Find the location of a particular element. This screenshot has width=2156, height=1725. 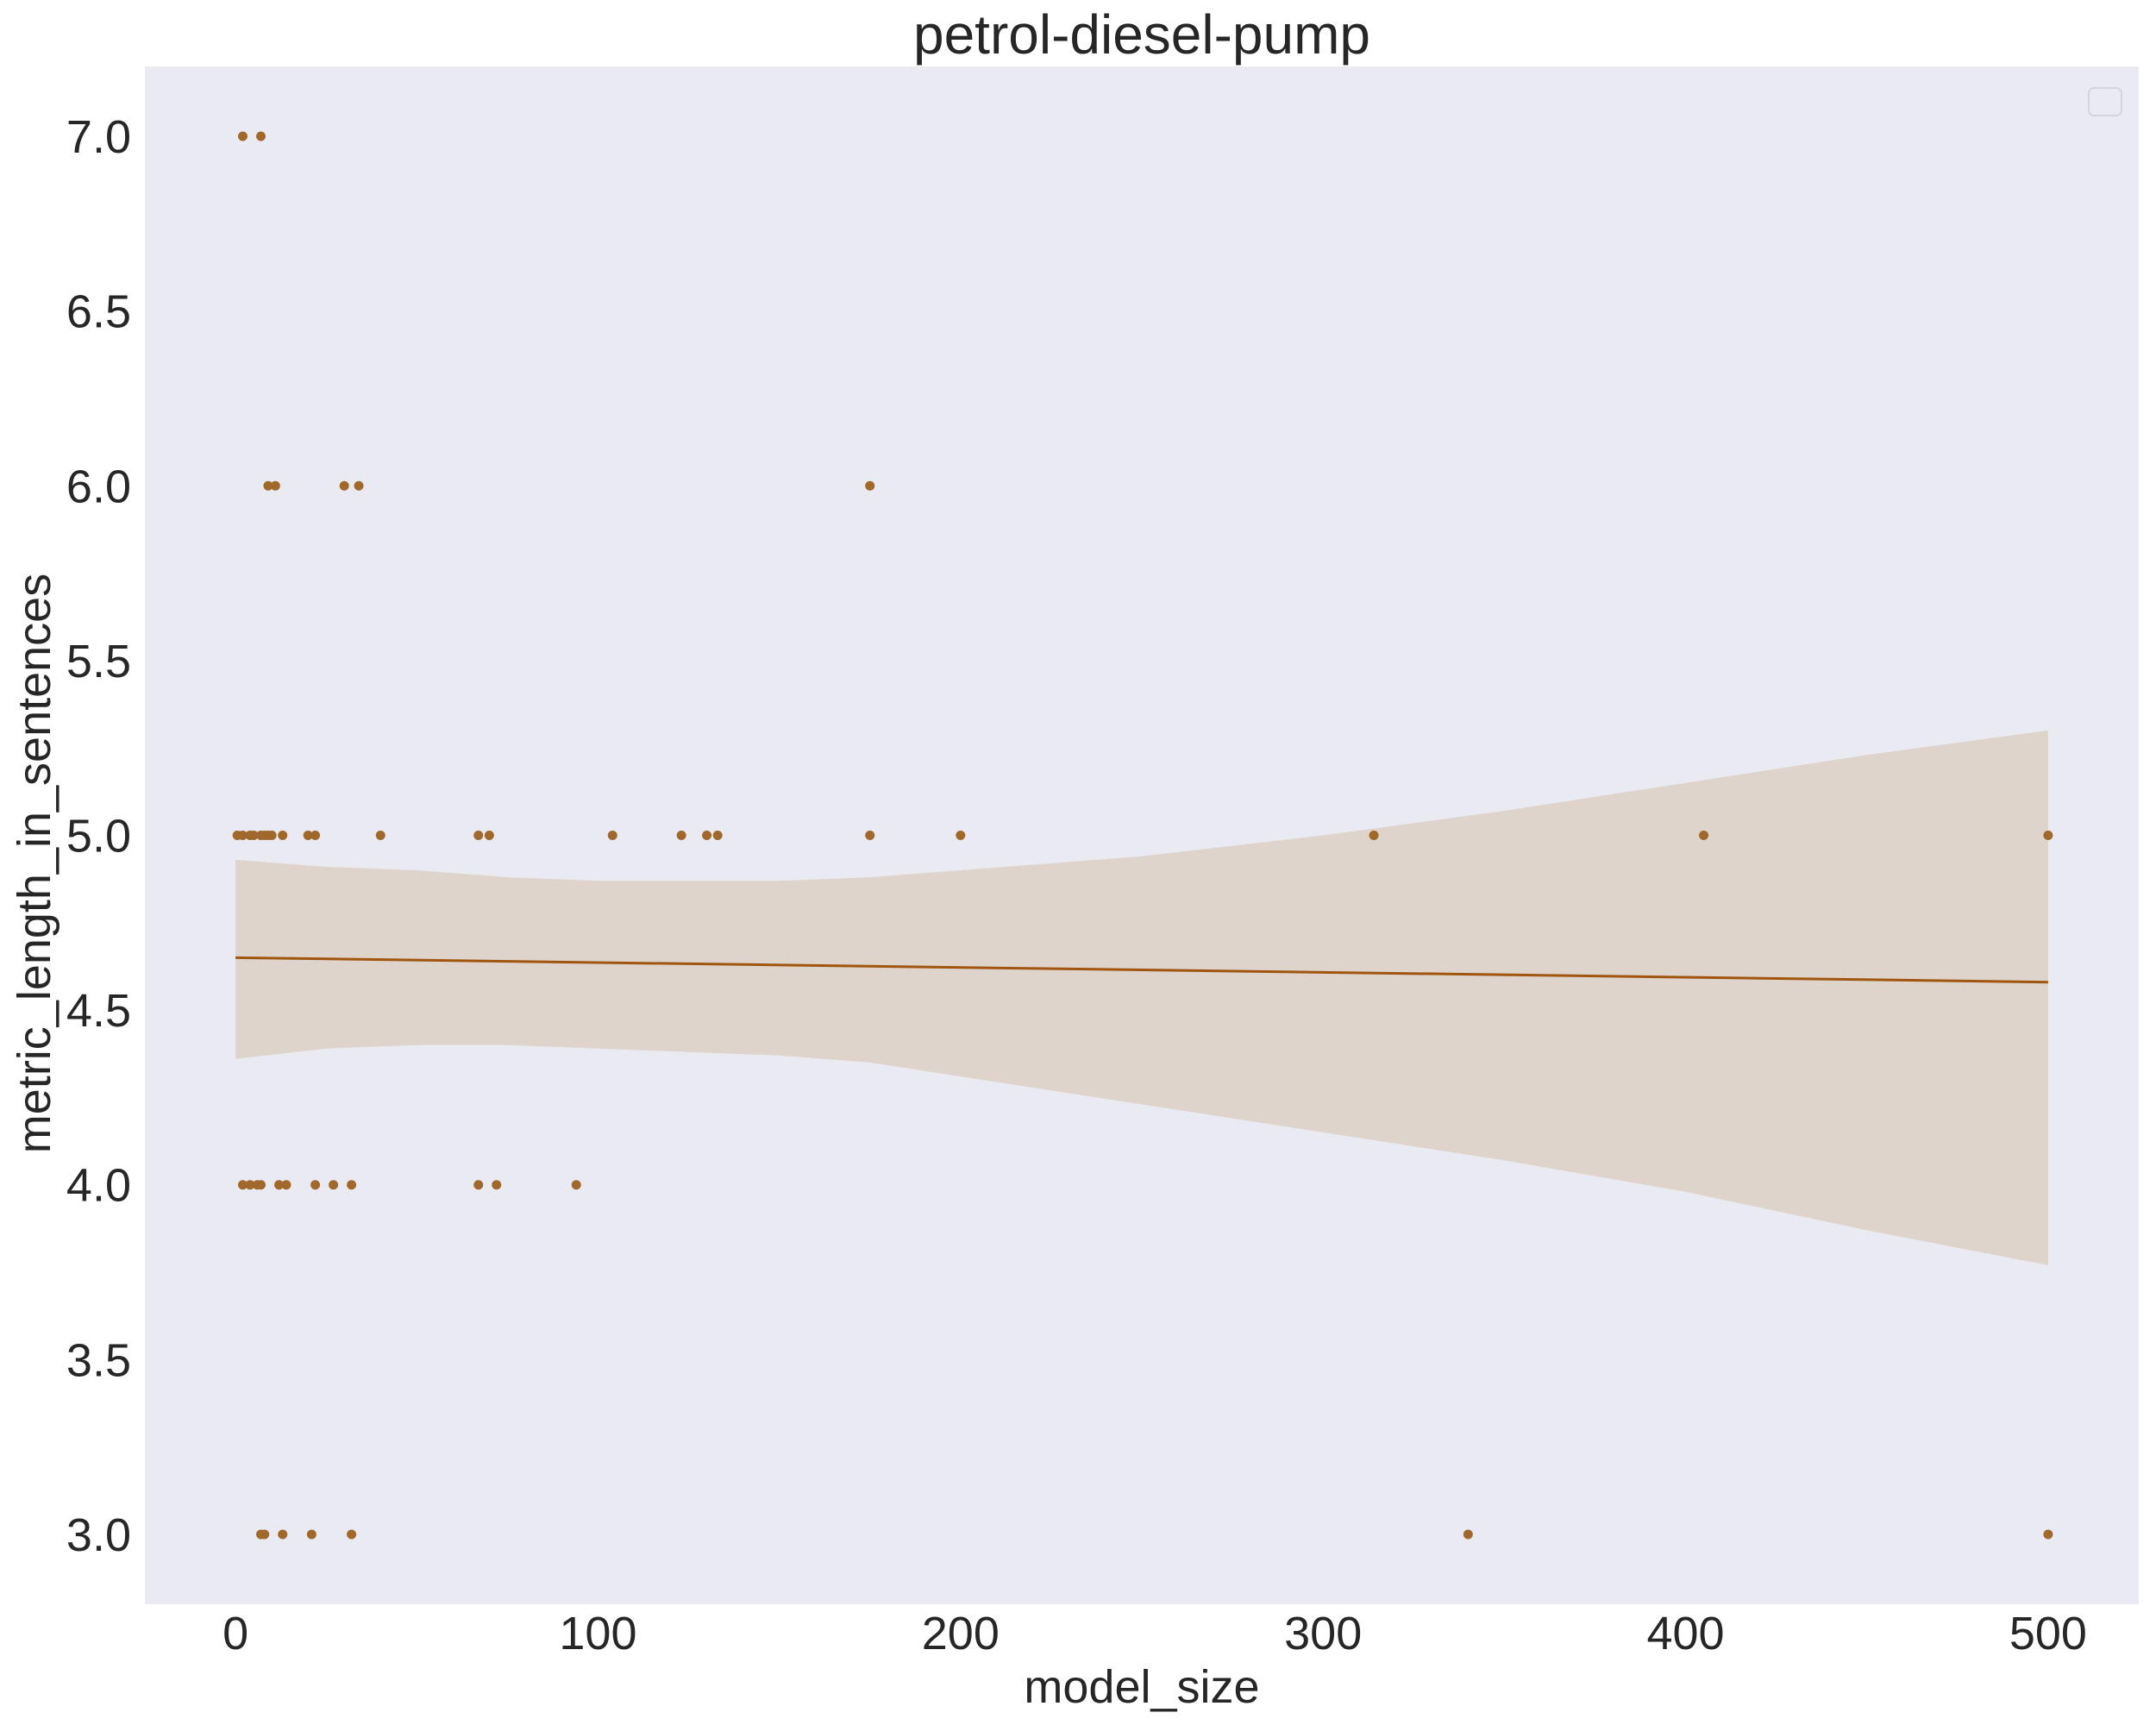

y-tick-label: 4.5 is located at coordinates (98, 1011).